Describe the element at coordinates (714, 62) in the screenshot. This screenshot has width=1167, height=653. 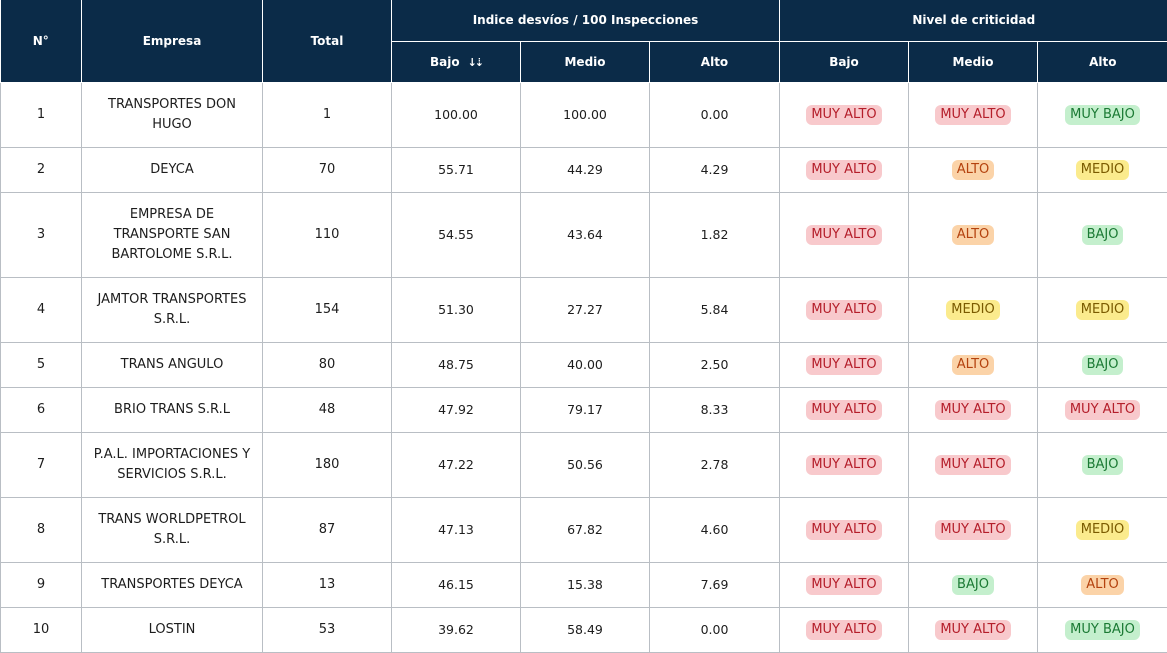
I see `column-header-indice-alto: Alto` at that location.